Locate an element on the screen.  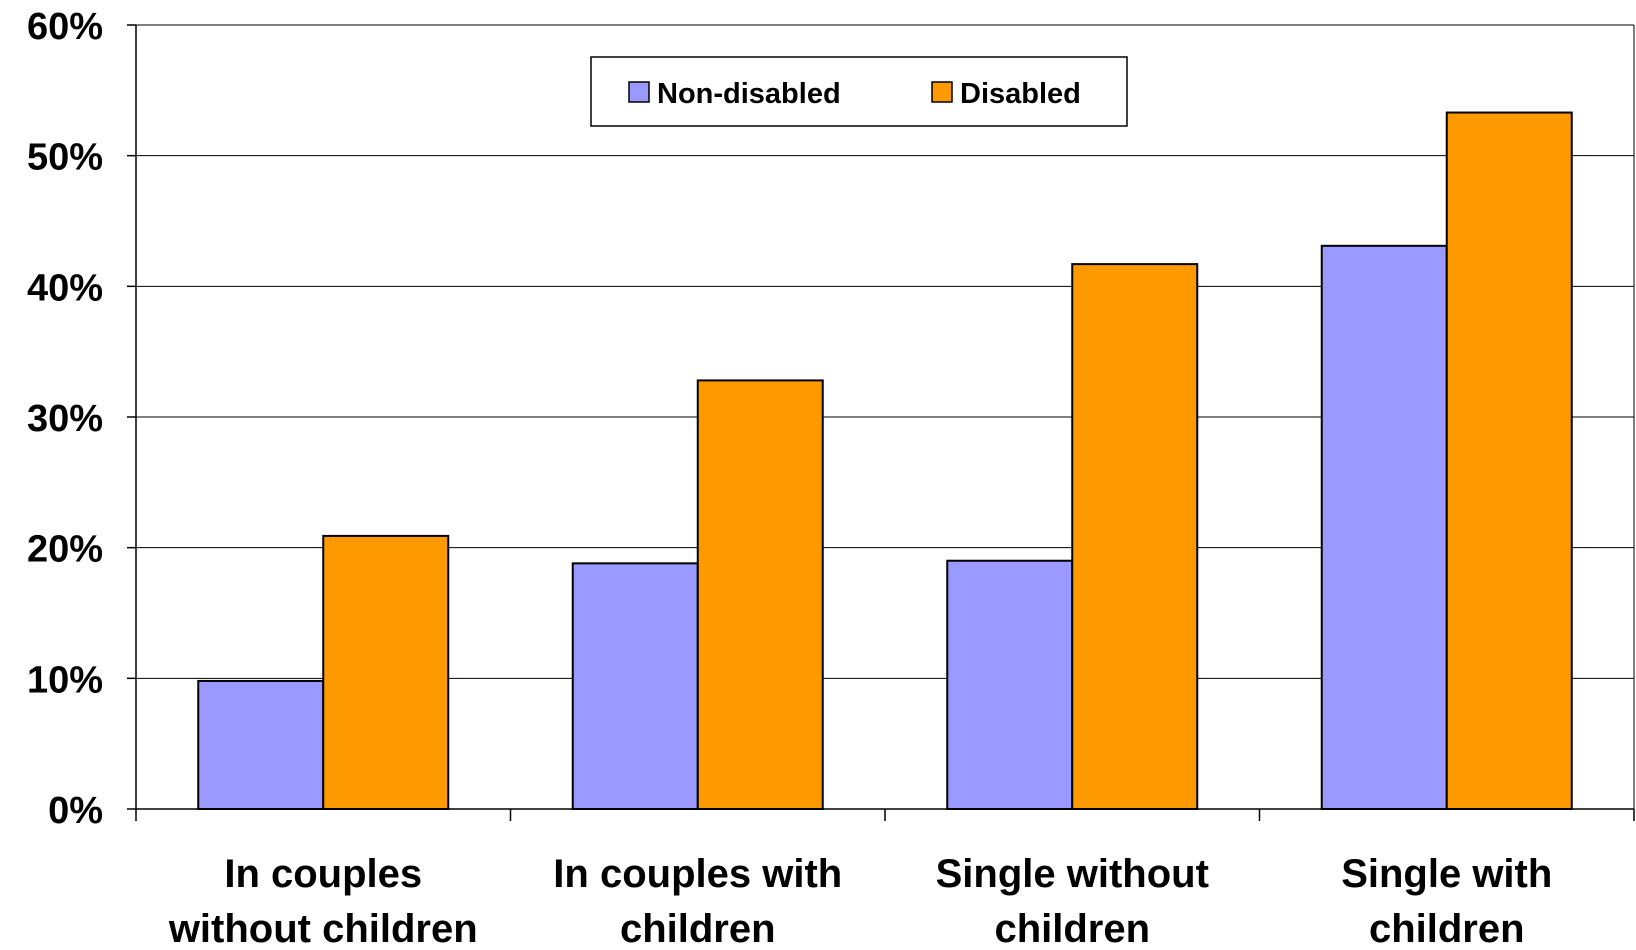
y-tick-label: 30% is located at coordinates (65, 419).